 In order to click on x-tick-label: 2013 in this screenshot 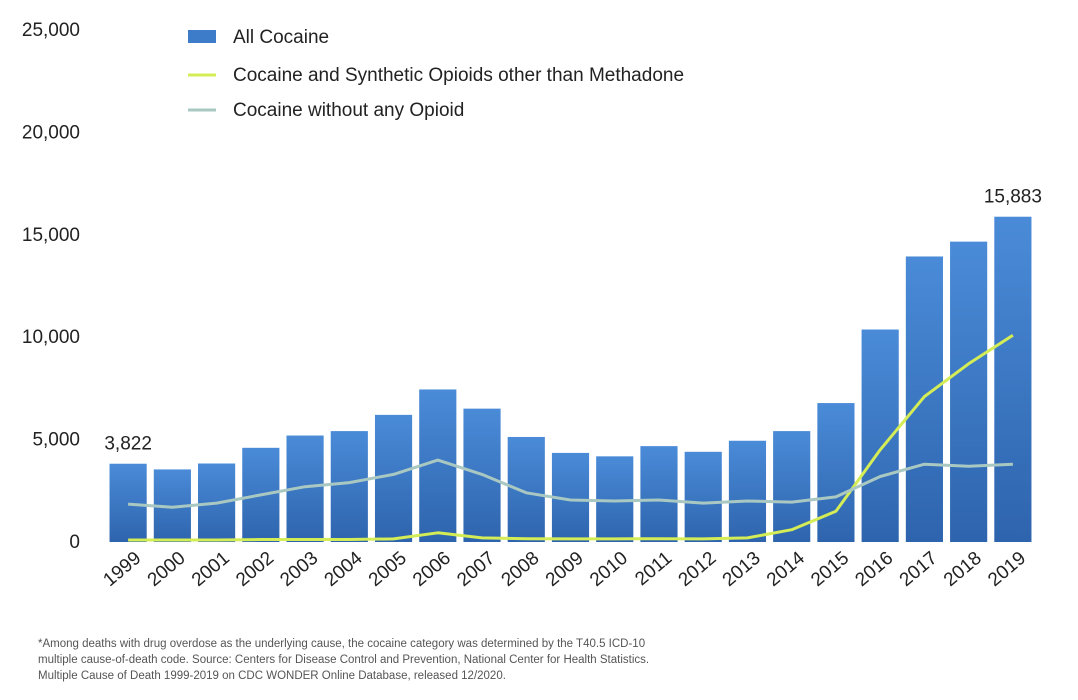, I will do `click(742, 569)`.